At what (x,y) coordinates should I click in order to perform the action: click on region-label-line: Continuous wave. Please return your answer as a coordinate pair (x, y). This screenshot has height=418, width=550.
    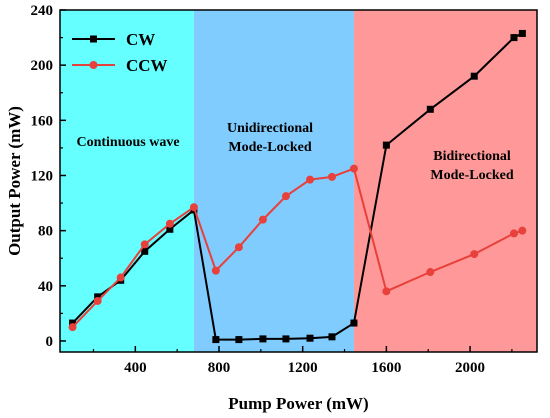
    Looking at the image, I should click on (127, 142).